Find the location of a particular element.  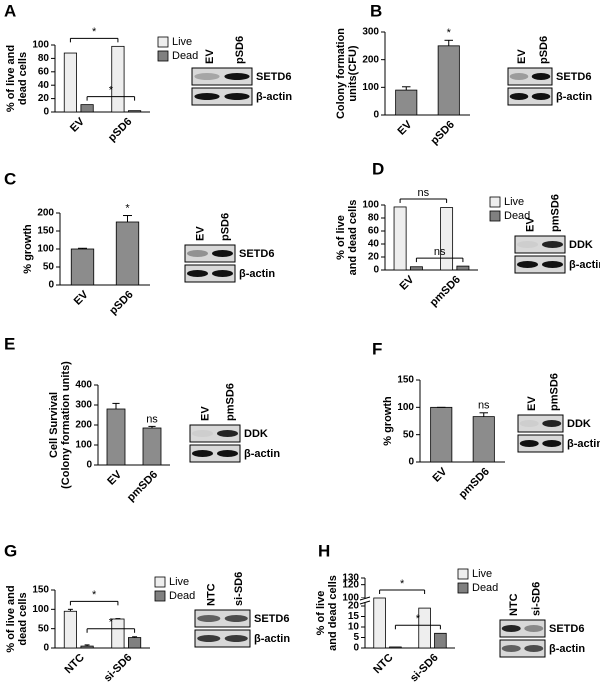

y-tick-label: 300 is located at coordinates (83, 405).